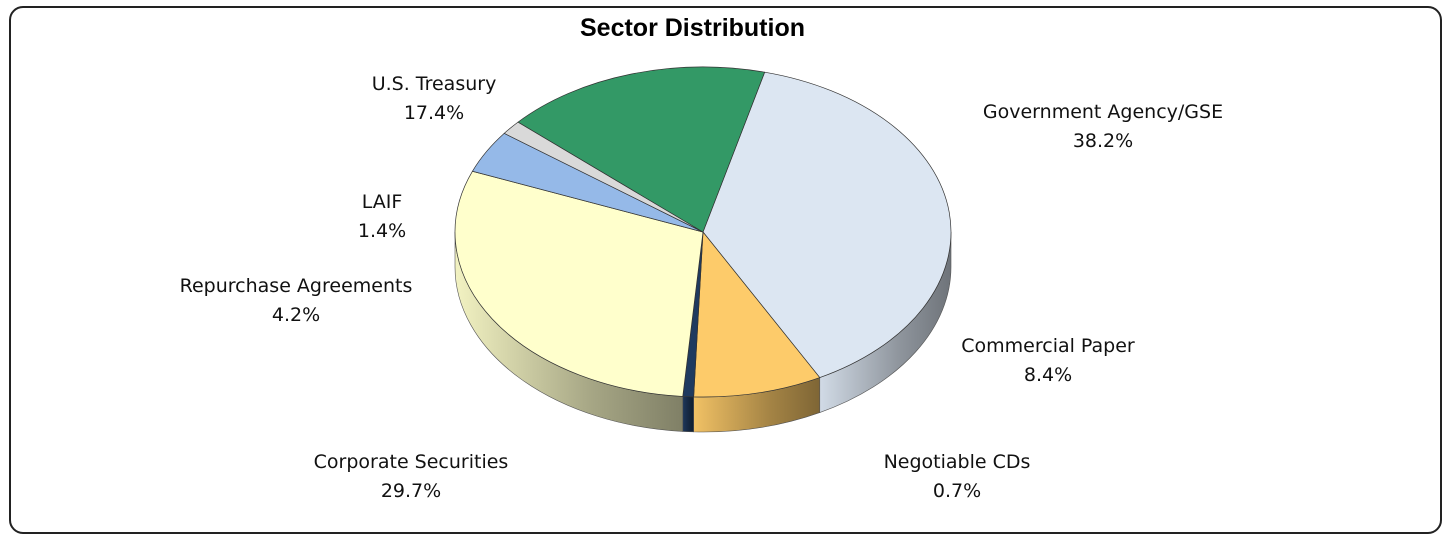 The height and width of the screenshot is (542, 1453). Describe the element at coordinates (411, 491) in the screenshot. I see `data-value-corporate-securities: 29.7%` at that location.